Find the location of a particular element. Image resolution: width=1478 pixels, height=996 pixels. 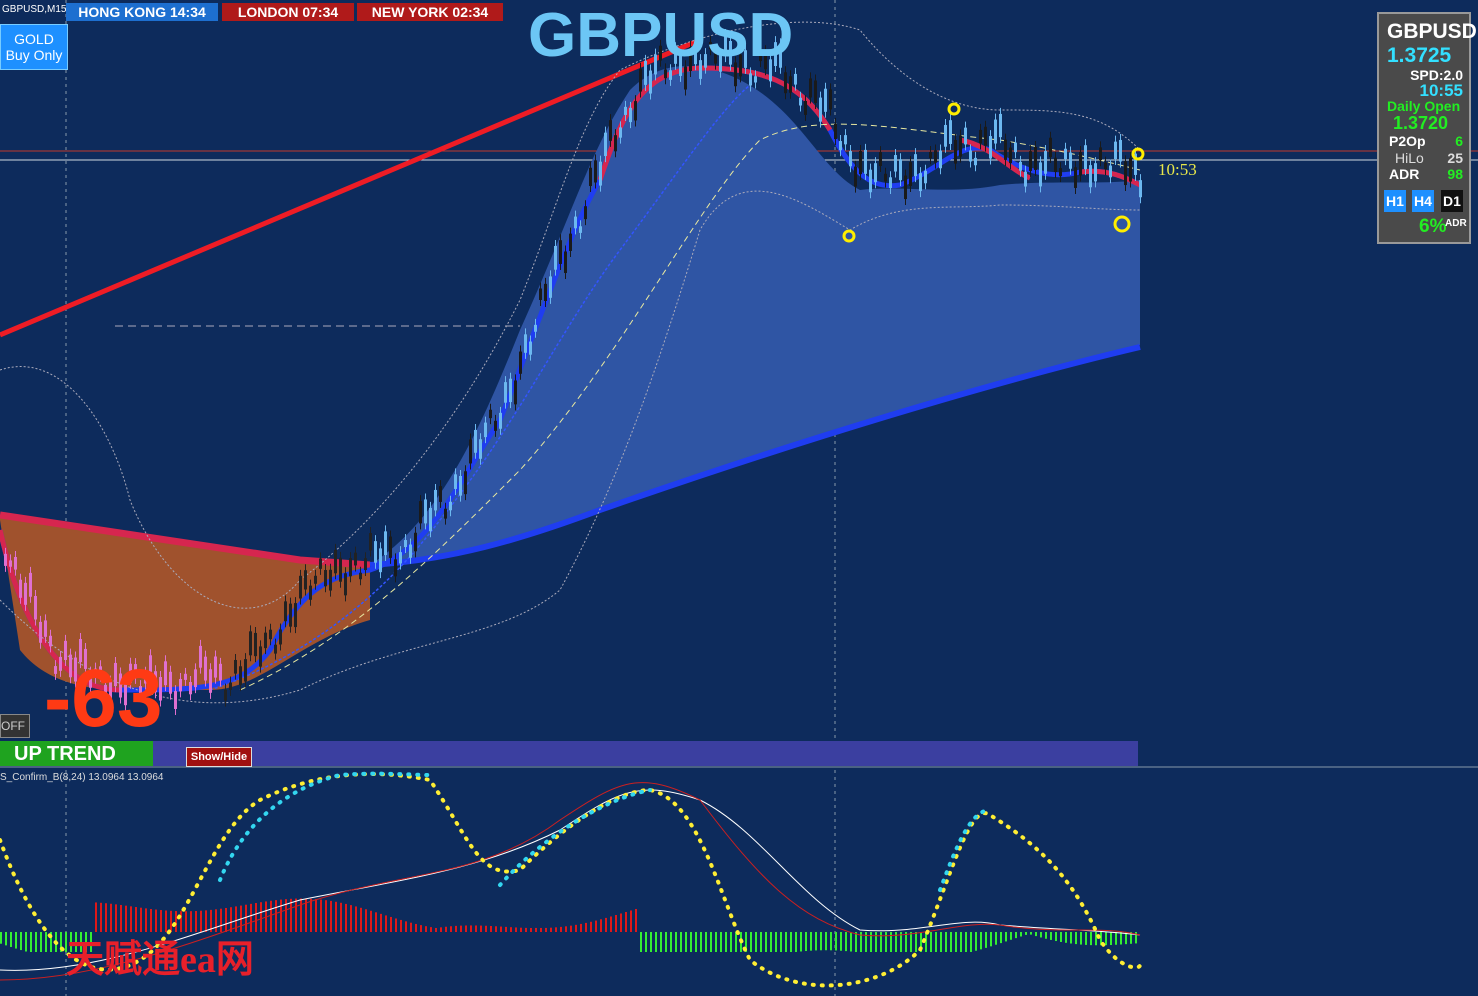

indicator-label: S_Confirm_B(8,24) 13.0964 13.0964 is located at coordinates (82, 777).